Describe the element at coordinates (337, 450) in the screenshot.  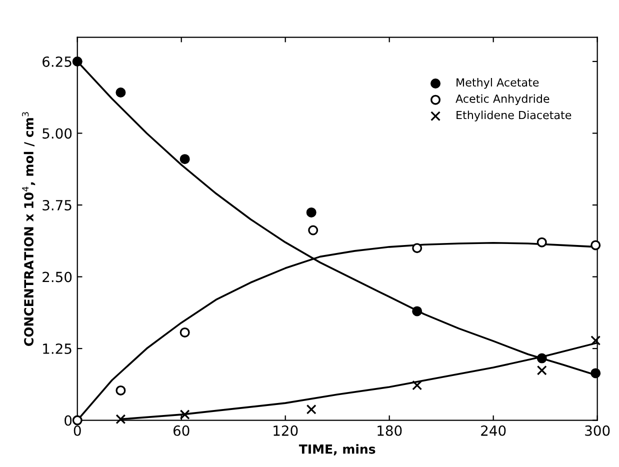
I see `x-axis-title: TIME, mins` at that location.